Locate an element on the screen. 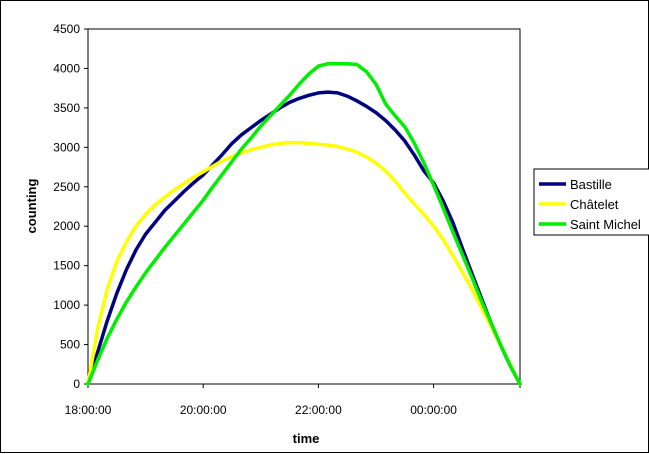  x-axis-title: time is located at coordinates (306, 438).